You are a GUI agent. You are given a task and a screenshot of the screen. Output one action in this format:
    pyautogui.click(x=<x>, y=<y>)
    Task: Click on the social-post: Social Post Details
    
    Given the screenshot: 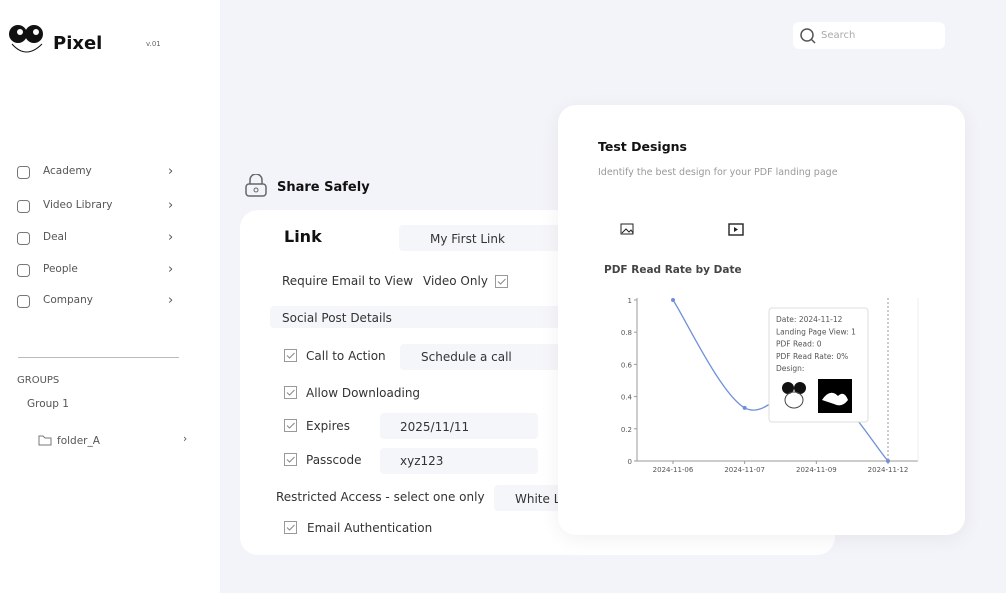 What is the action you would take?
    pyautogui.click(x=337, y=318)
    